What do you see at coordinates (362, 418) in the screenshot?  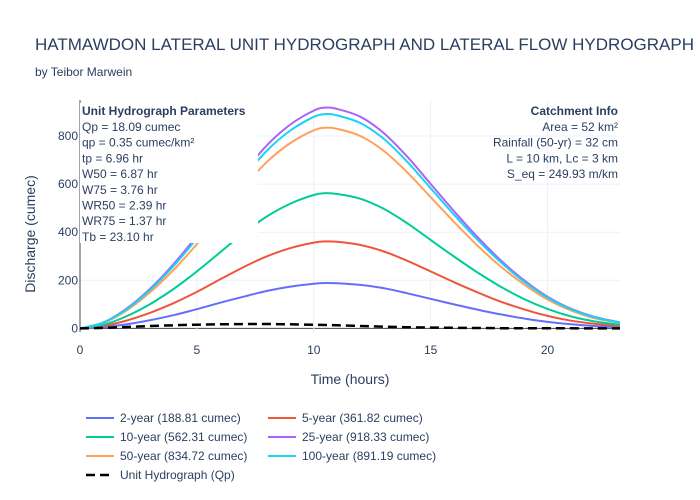 I see `legend-label: 5-year (361.82 cumec)` at bounding box center [362, 418].